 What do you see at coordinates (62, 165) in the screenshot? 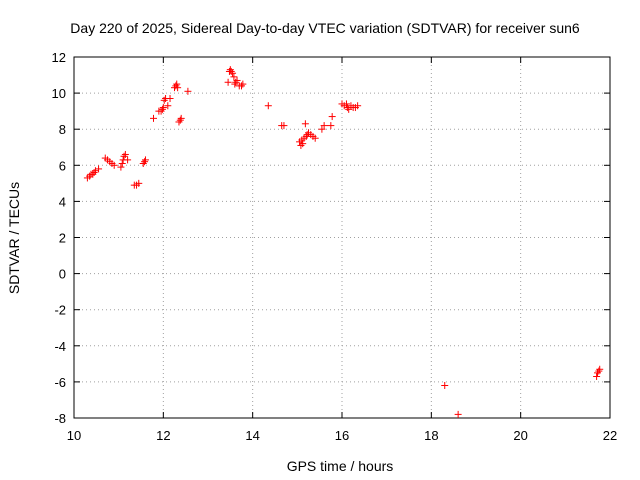
I see `y-tick-label: 6` at bounding box center [62, 165].